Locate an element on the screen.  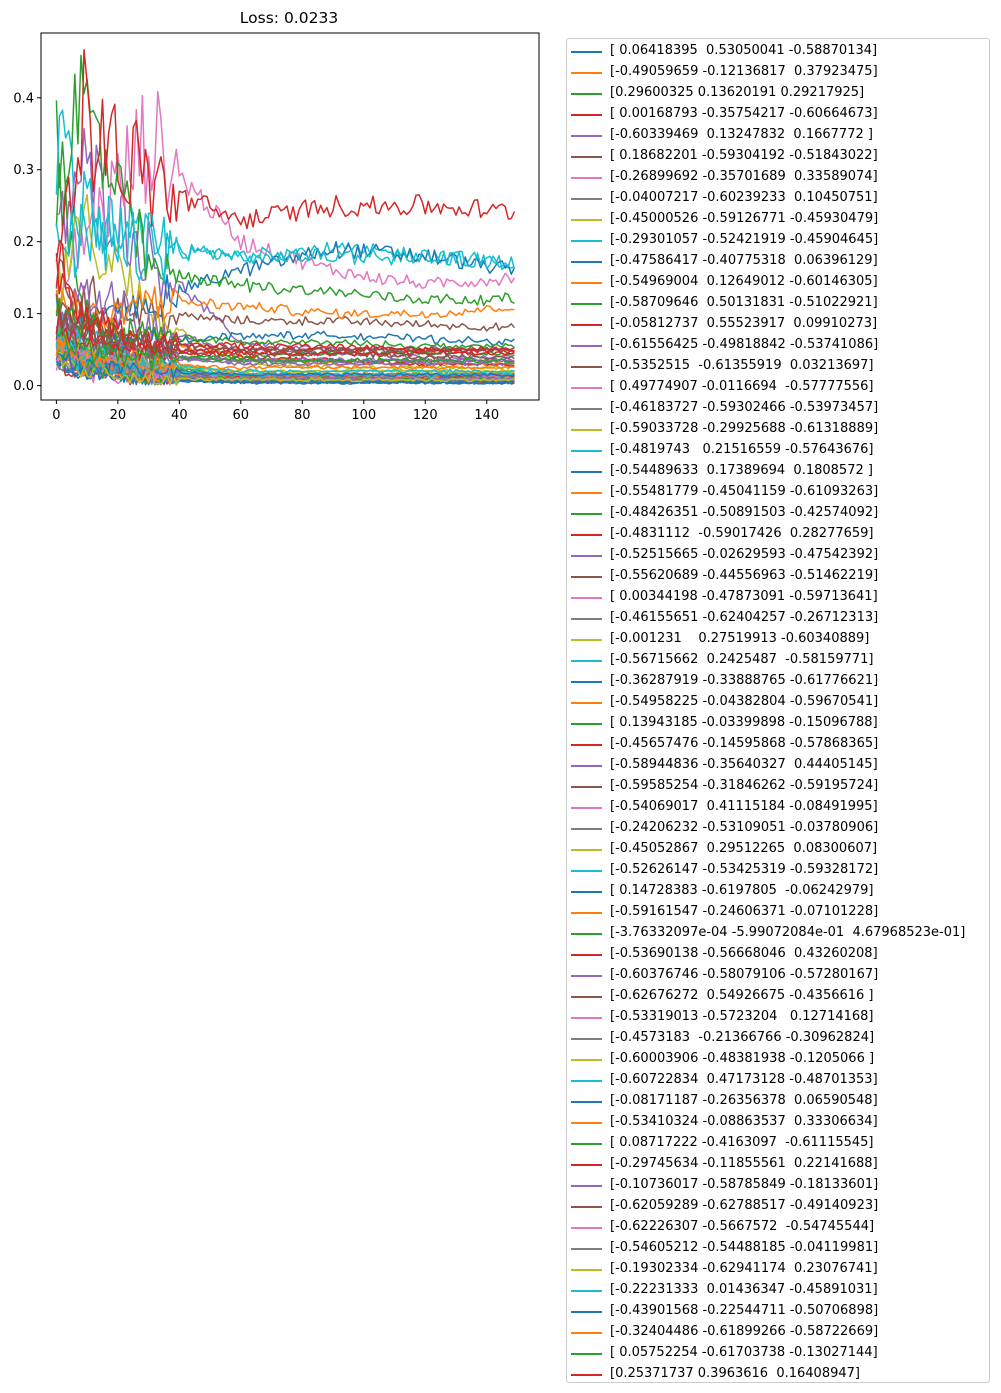
legend-entry: [-0.4819743 0.21516559 -0.57643676] is located at coordinates (778, 450).